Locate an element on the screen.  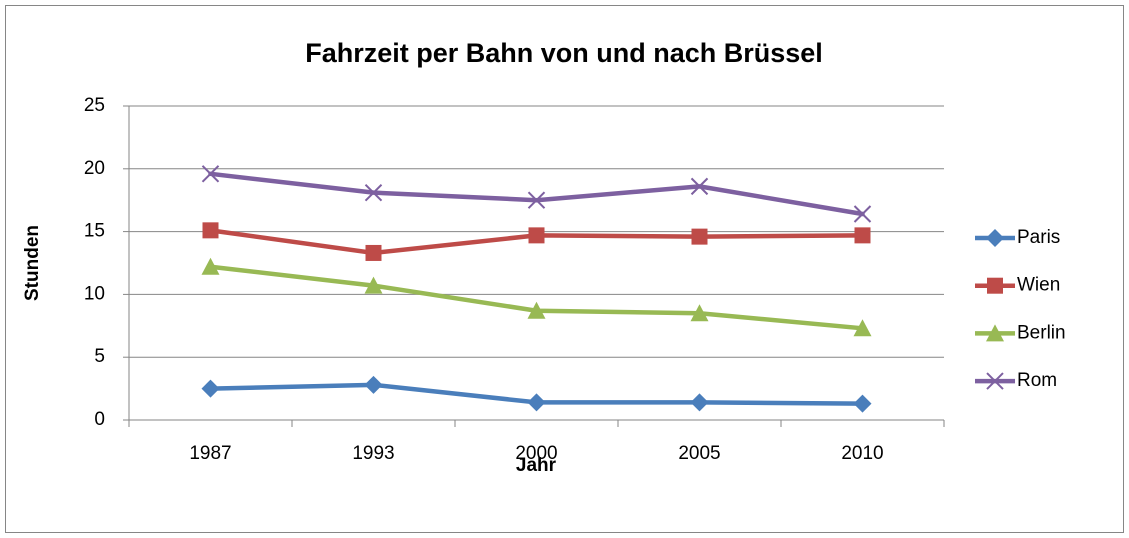
legend-label: Rom is located at coordinates (1037, 380).